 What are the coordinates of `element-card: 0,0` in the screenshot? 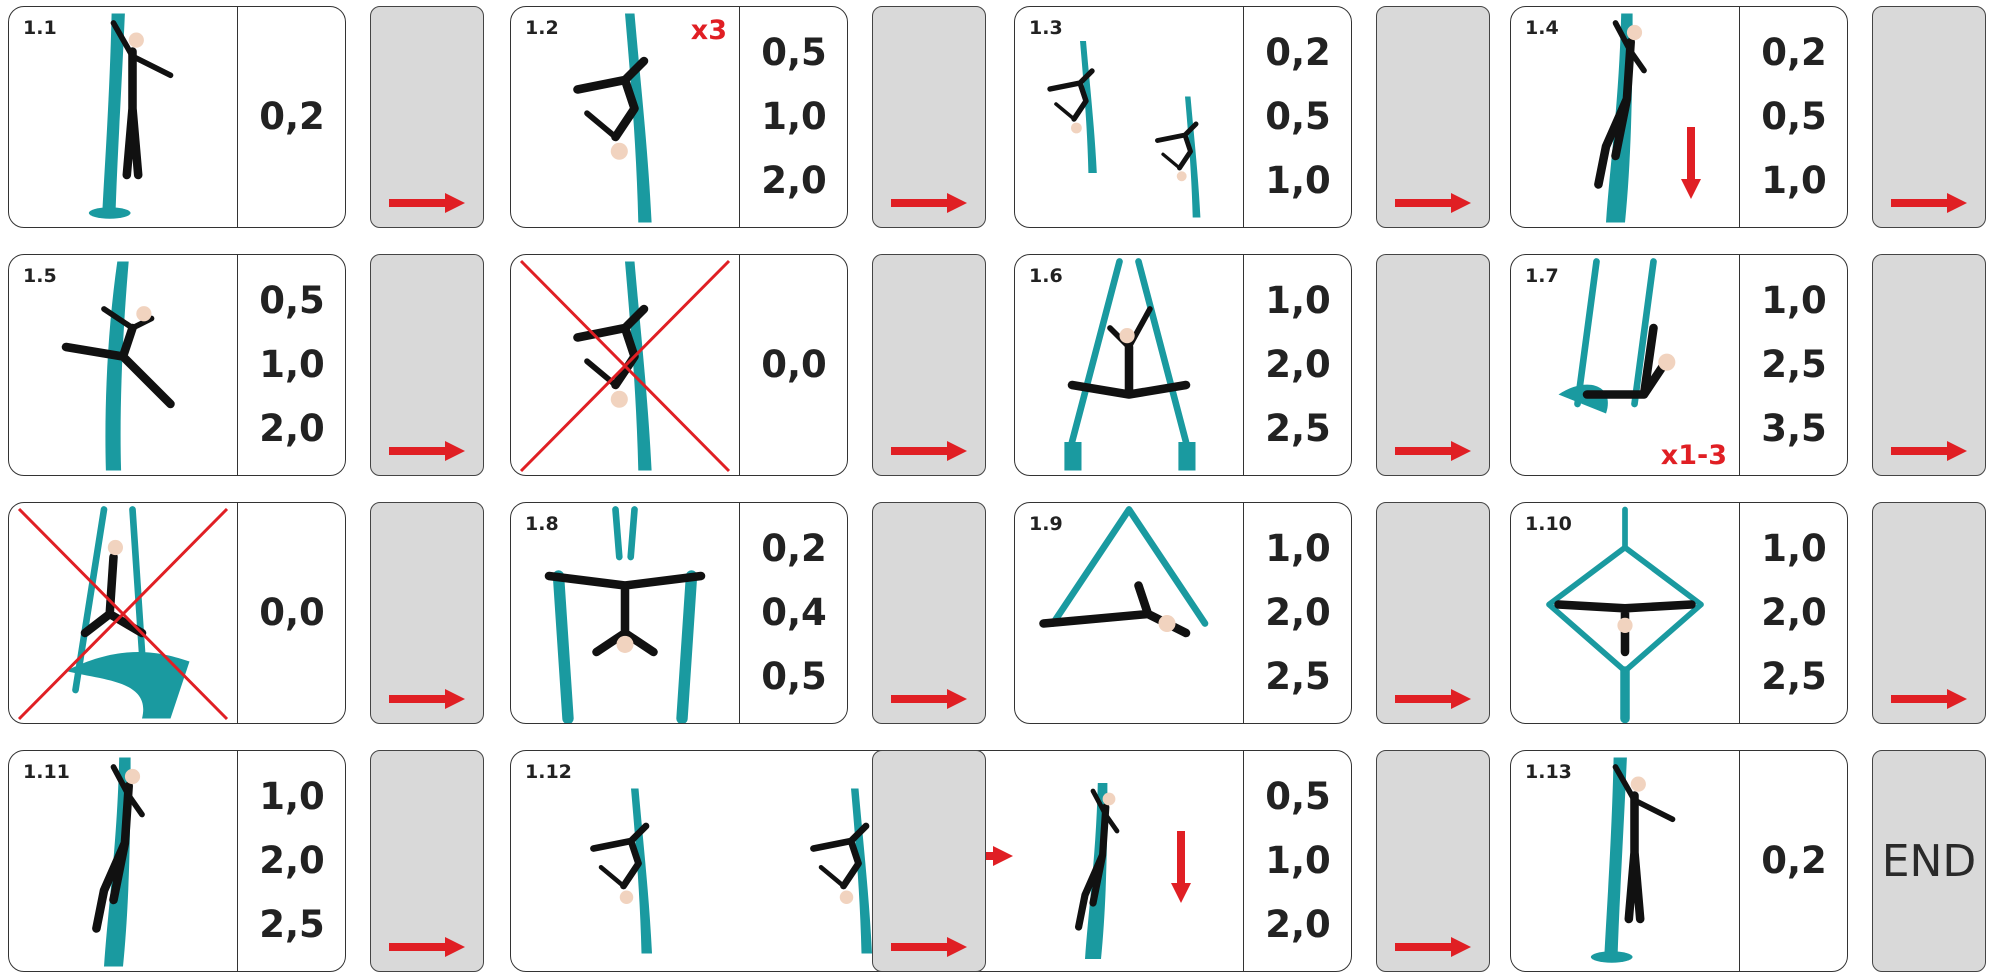 It's located at (177, 613).